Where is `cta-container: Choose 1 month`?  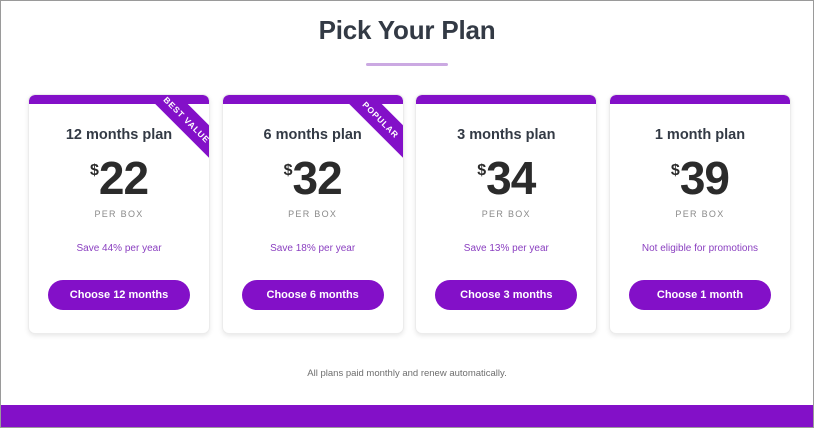
cta-container: Choose 1 month is located at coordinates (700, 295).